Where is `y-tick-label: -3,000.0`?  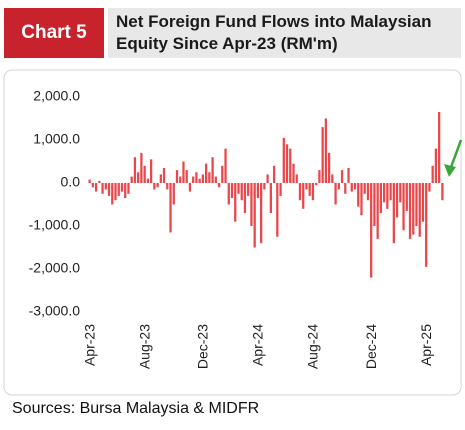 y-tick-label: -3,000.0 is located at coordinates (55, 311).